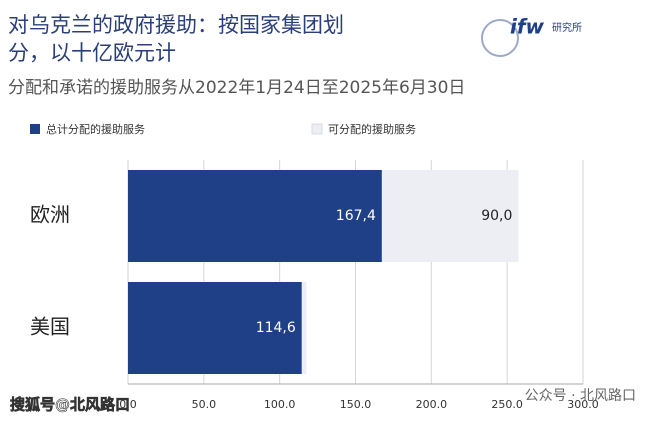 The image size is (657, 424). I want to click on logo-sub: 研究所, so click(567, 27).